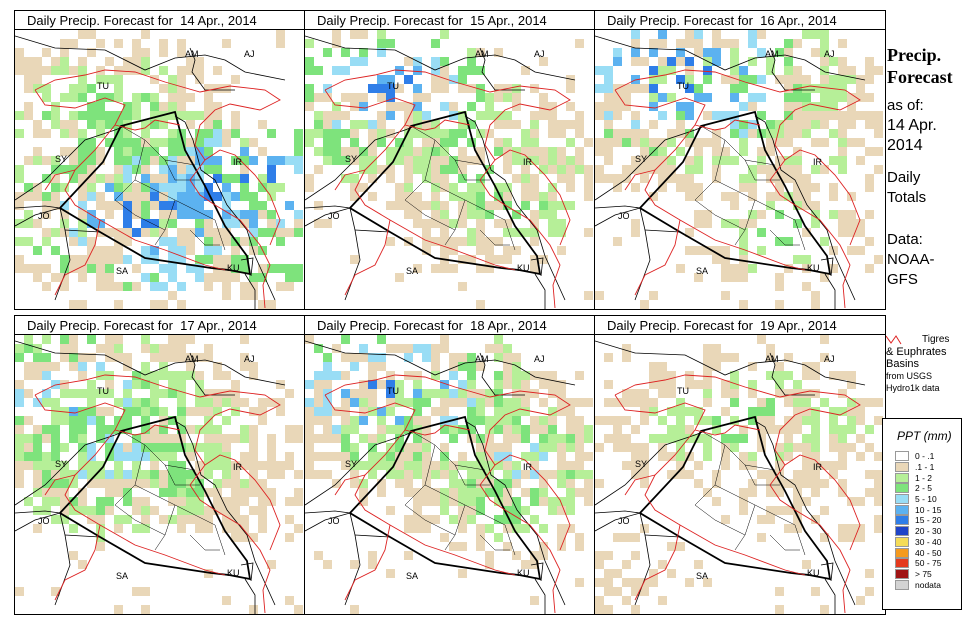 Image resolution: width=971 pixels, height=635 pixels. What do you see at coordinates (720, 215) in the screenshot?
I see `province-border` at bounding box center [720, 215].